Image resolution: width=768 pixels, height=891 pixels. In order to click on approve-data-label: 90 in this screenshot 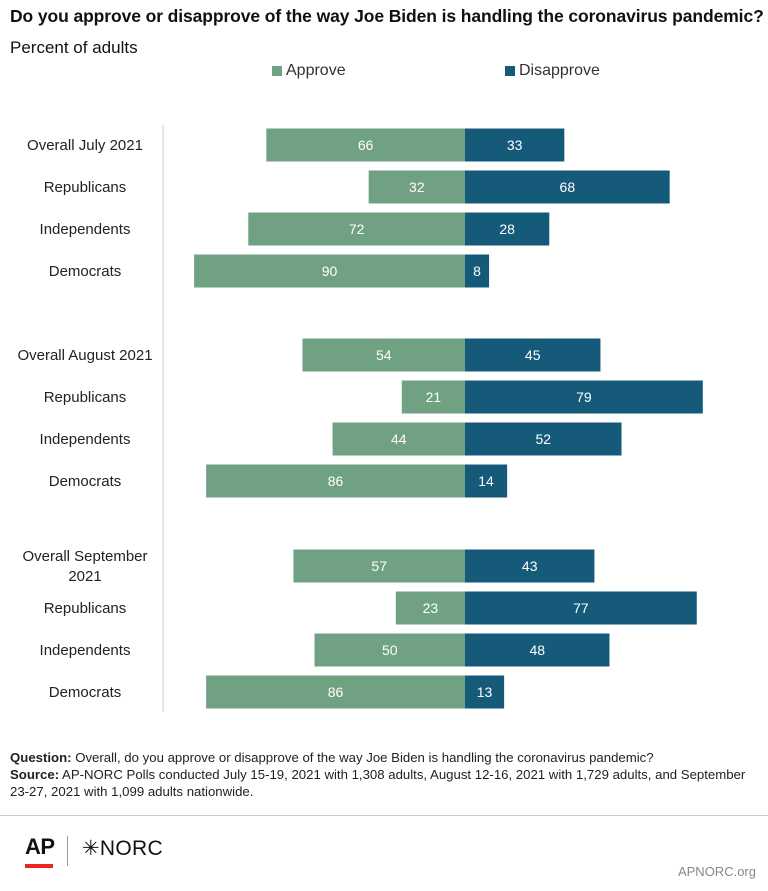, I will do `click(330, 271)`.